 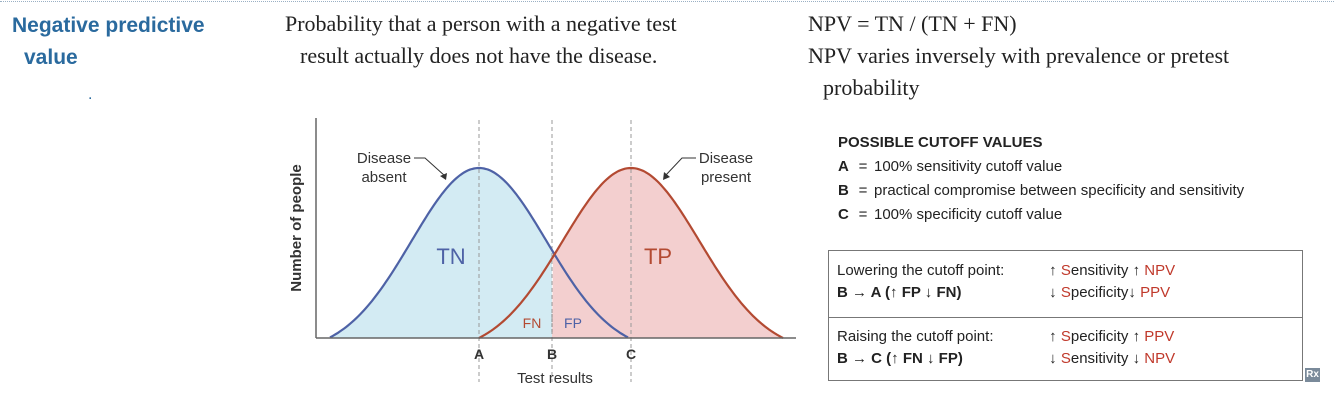 I want to click on cutoff-key: A, so click(x=843, y=166).